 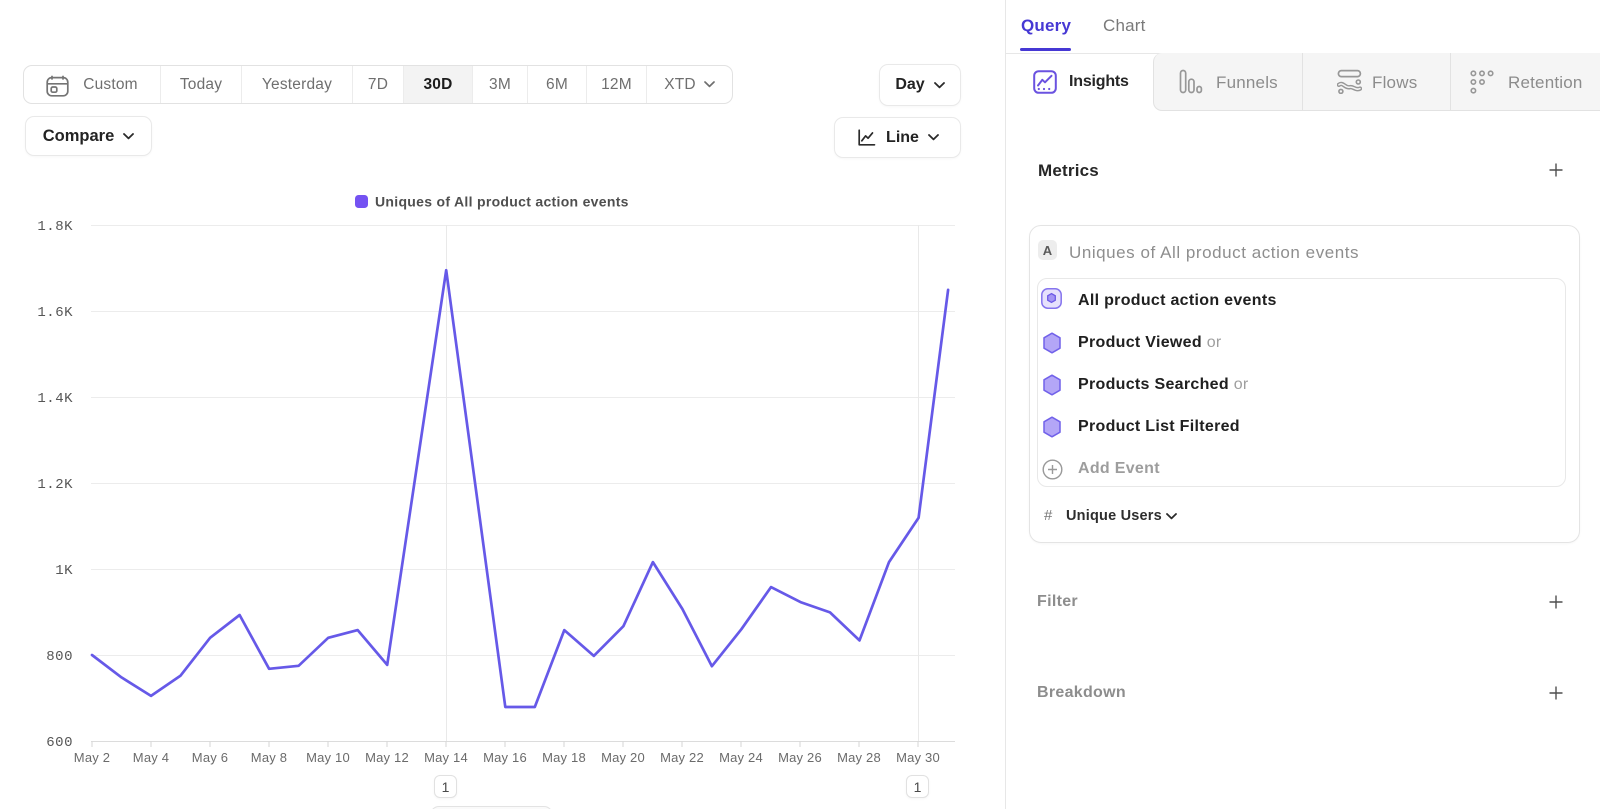 What do you see at coordinates (859, 757) in the screenshot?
I see `svg-text: May 28` at bounding box center [859, 757].